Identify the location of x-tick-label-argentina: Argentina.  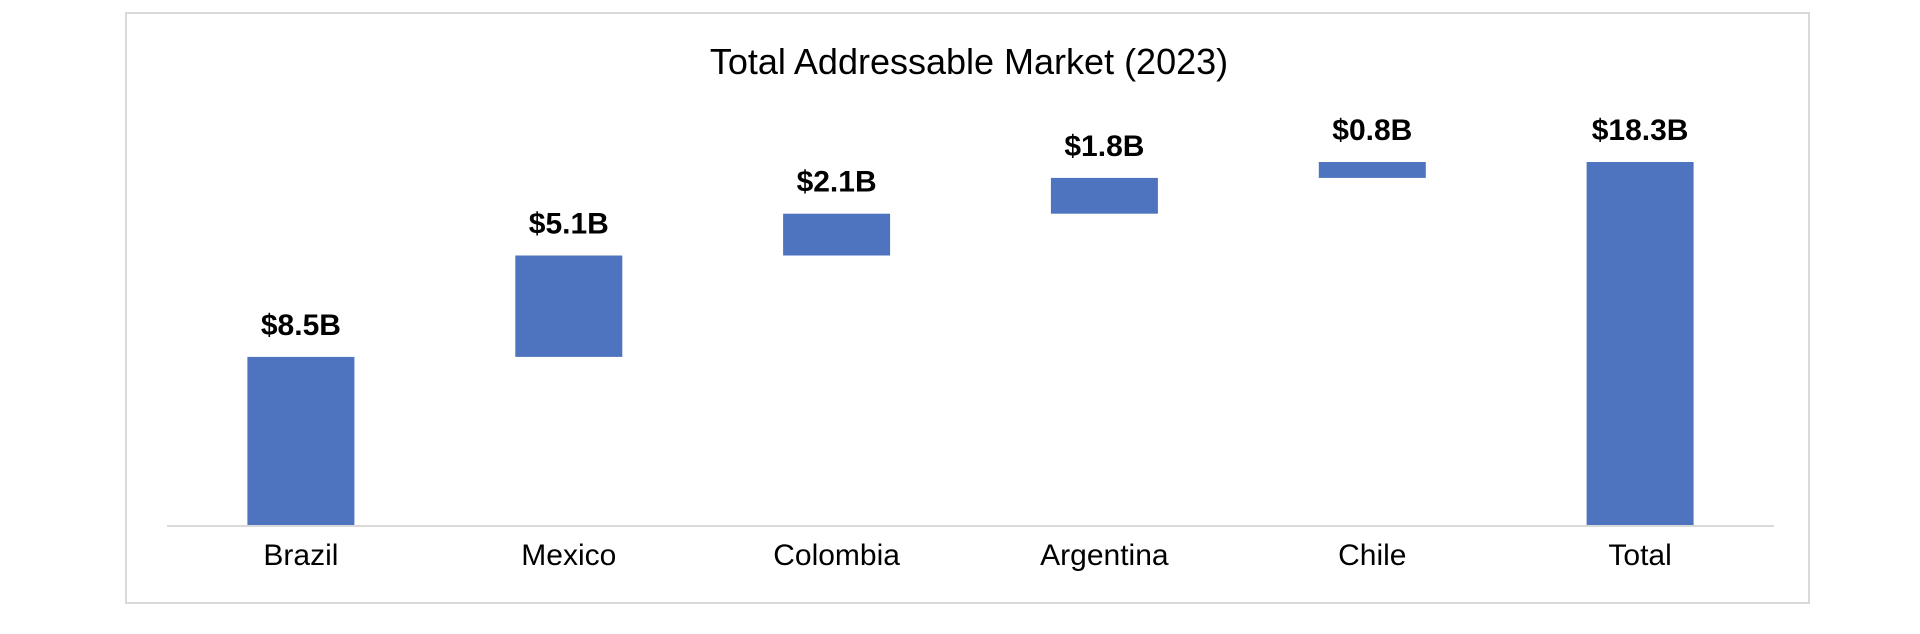
(1104, 555).